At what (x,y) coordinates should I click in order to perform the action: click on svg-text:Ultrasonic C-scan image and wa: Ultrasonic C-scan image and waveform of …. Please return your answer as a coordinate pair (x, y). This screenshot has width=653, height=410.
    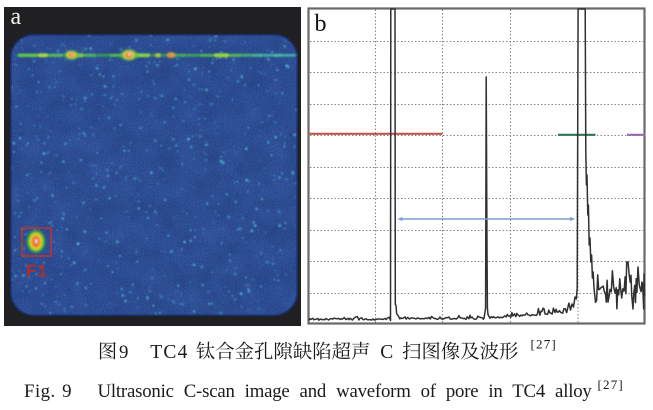
    Looking at the image, I should click on (345, 391).